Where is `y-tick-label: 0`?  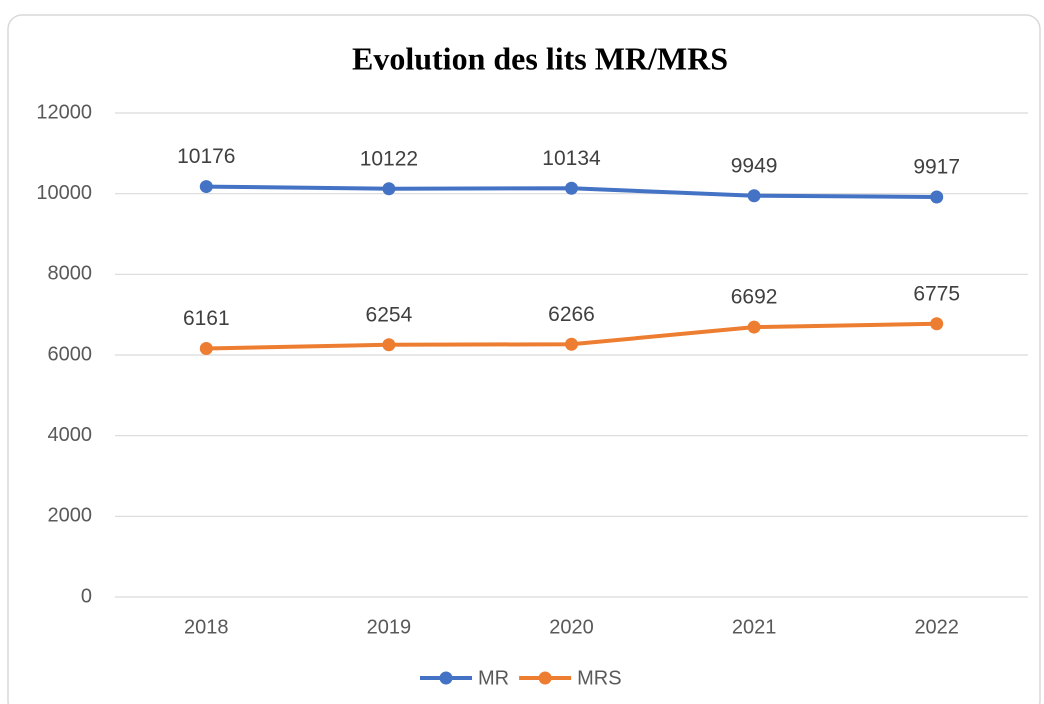
y-tick-label: 0 is located at coordinates (86, 596).